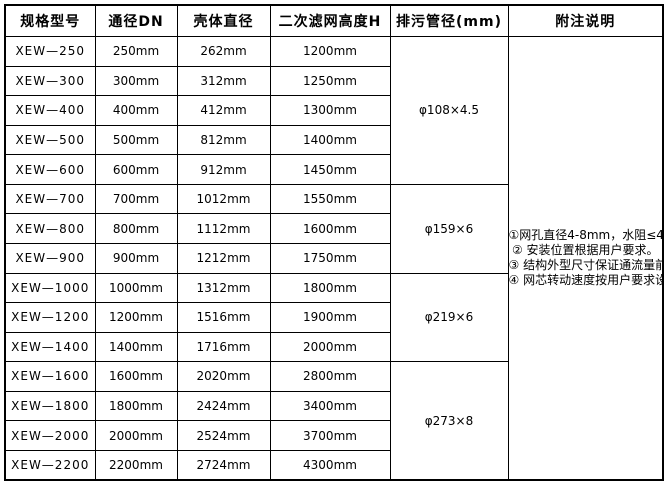 This screenshot has width=664, height=485. What do you see at coordinates (330, 169) in the screenshot?
I see `filter-height-cell: 1450mm` at bounding box center [330, 169].